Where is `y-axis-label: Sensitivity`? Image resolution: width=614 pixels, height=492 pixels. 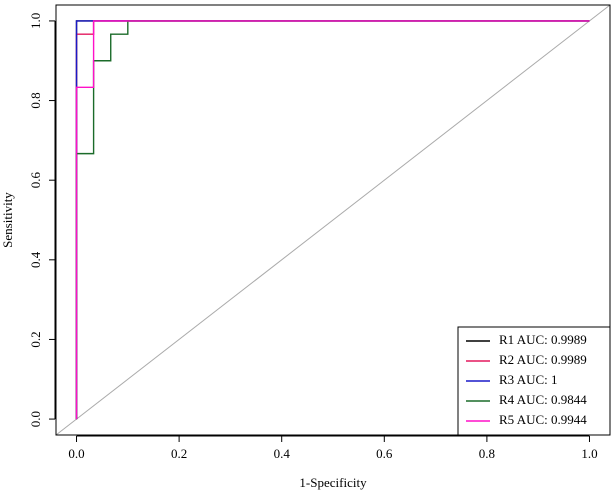 y-axis-label: Sensitivity is located at coordinates (7, 220).